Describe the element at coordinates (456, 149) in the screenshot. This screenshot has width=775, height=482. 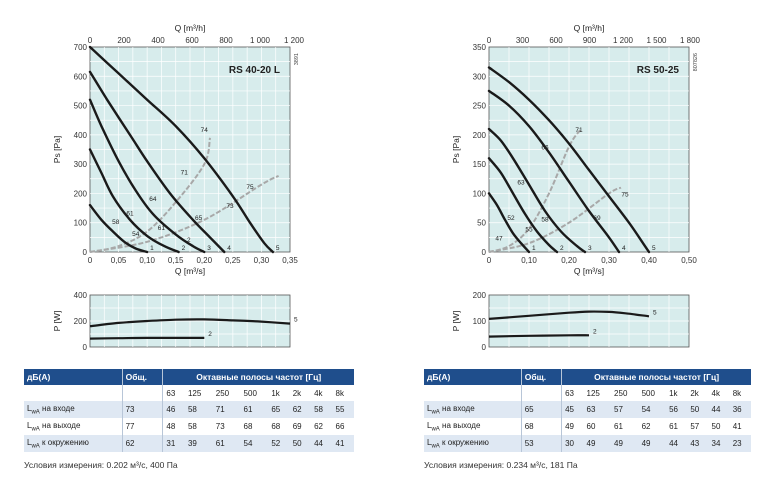
I see `y-axis-title: Ps [Pa]` at that location.